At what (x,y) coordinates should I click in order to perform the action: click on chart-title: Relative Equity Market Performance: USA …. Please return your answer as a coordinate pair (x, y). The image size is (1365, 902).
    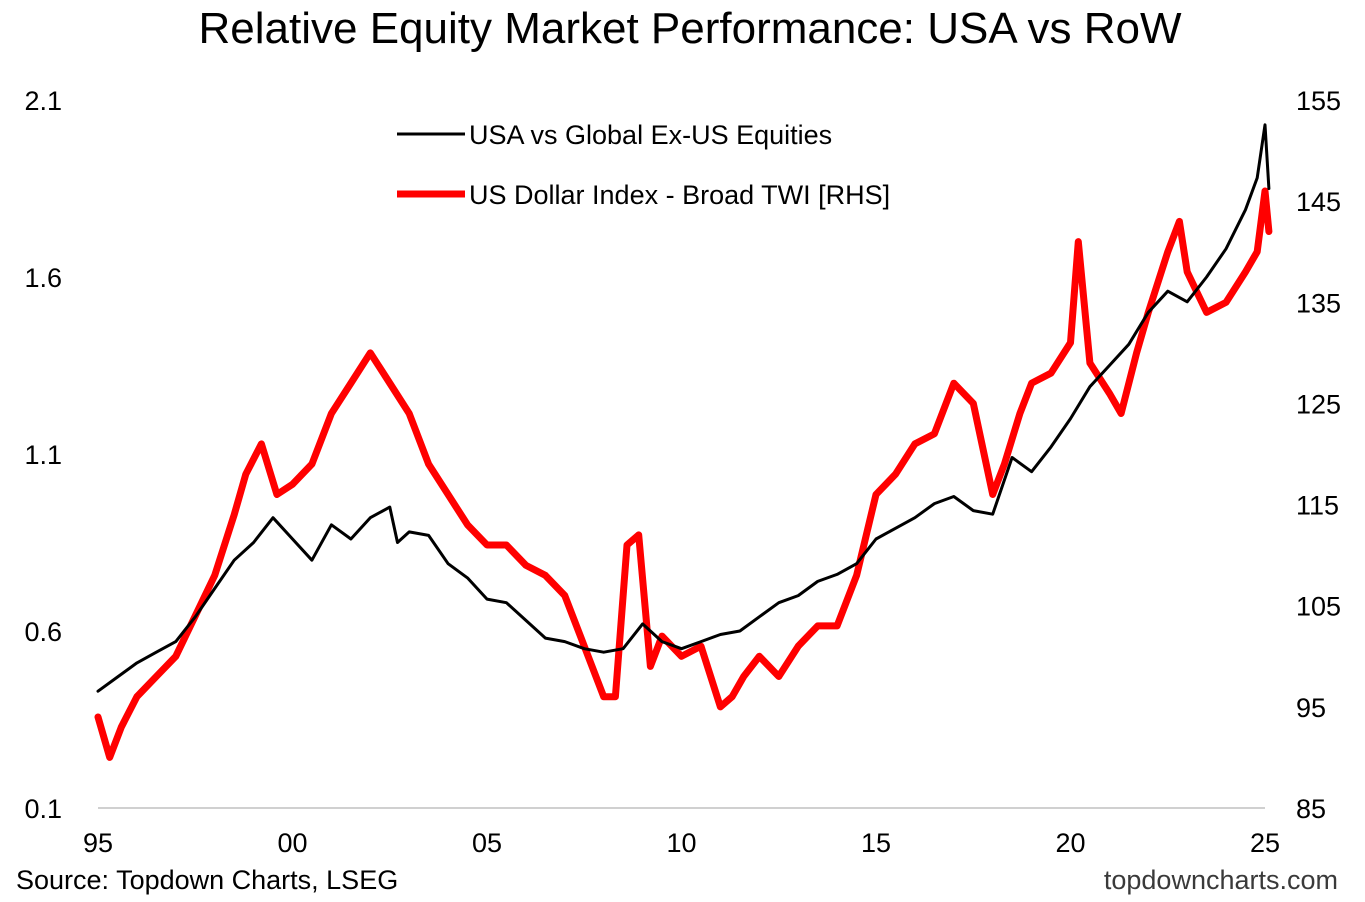
    Looking at the image, I should click on (690, 28).